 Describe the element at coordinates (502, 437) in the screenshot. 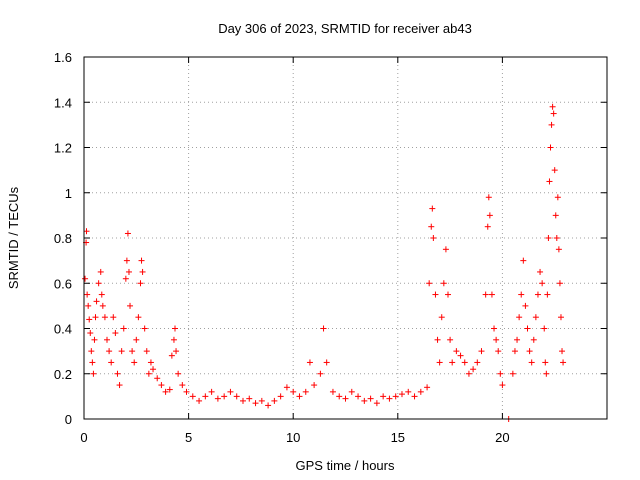

I see `x-tick-label: 20` at that location.